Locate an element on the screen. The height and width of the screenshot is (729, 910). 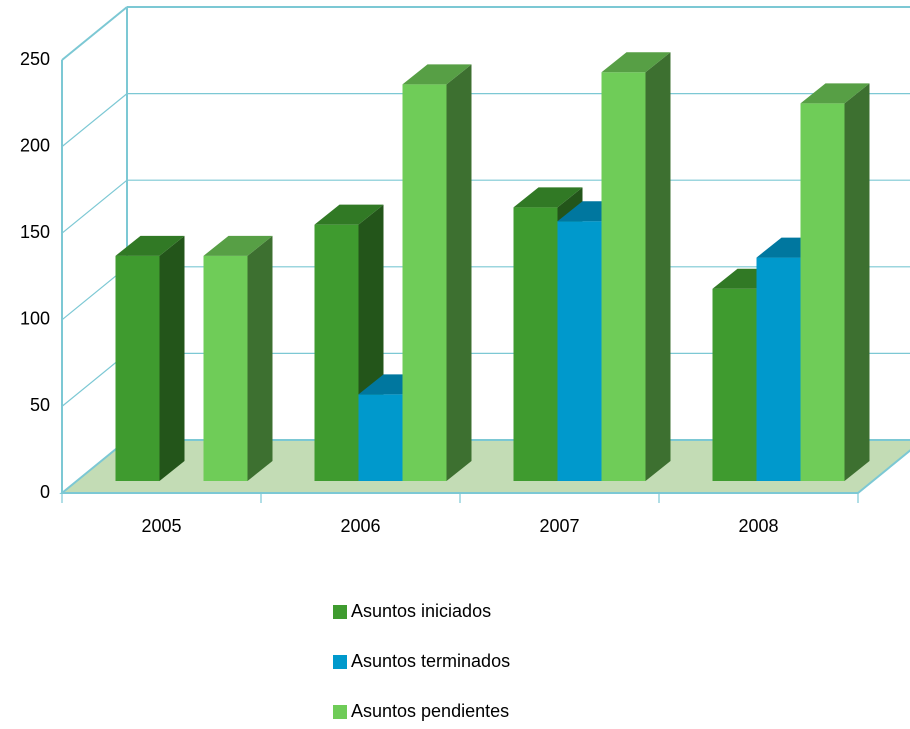
legend-label: Asuntos terminados is located at coordinates (430, 661).